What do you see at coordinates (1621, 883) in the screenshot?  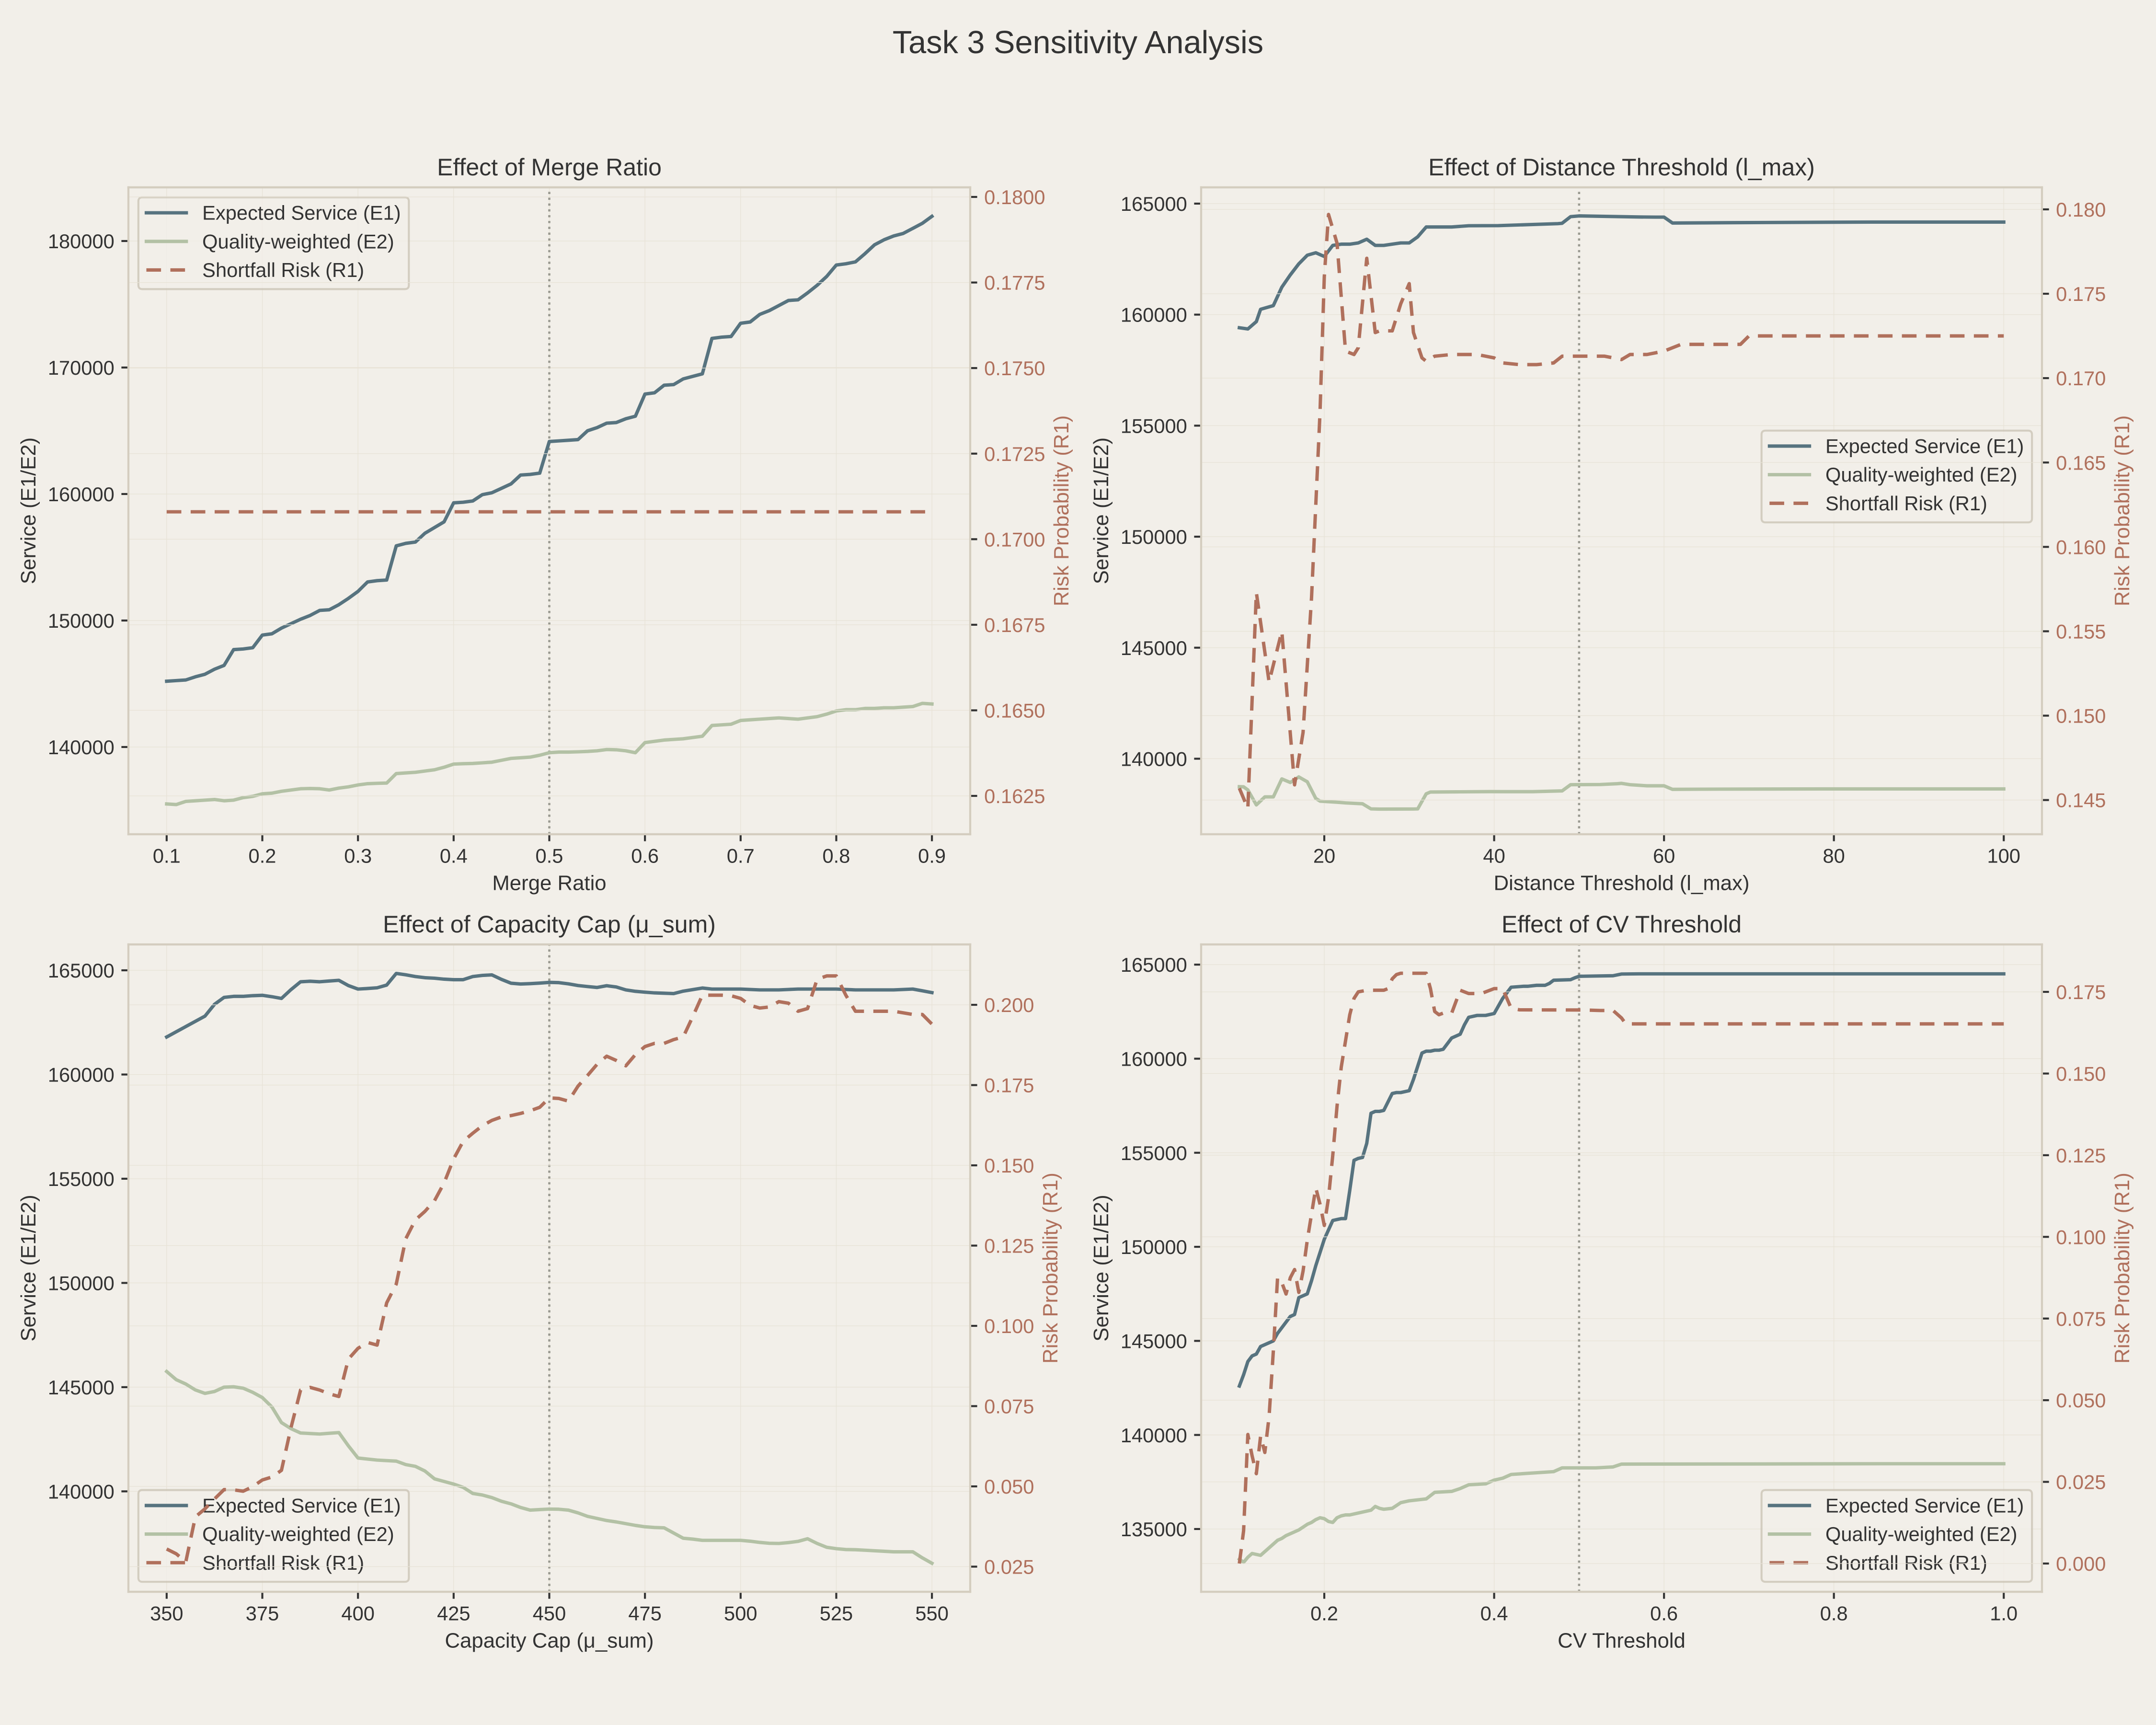 I see `svg-text: Distance Threshold (l_max)` at bounding box center [1621, 883].